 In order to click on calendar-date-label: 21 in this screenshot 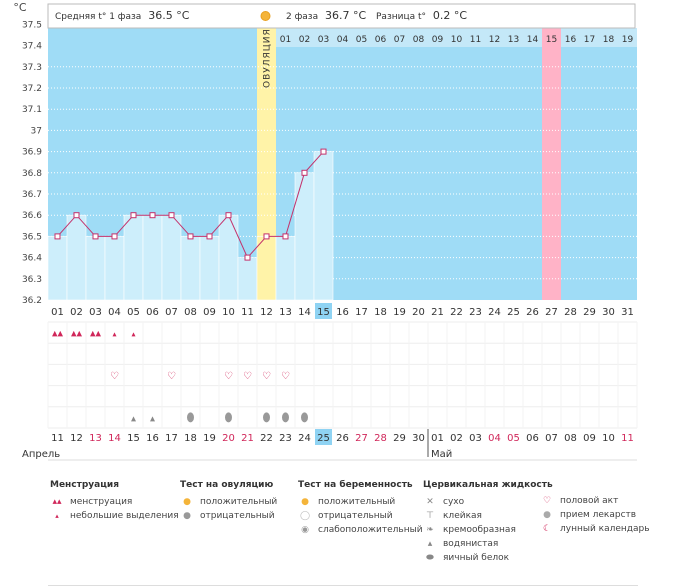, I will do `click(247, 438)`.